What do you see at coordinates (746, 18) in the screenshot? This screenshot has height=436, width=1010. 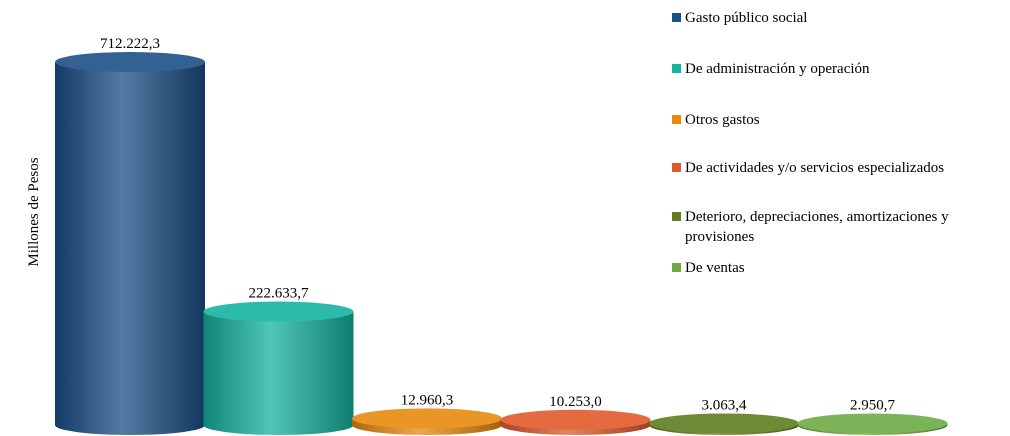 I see `legend-label: Gasto público social` at bounding box center [746, 18].